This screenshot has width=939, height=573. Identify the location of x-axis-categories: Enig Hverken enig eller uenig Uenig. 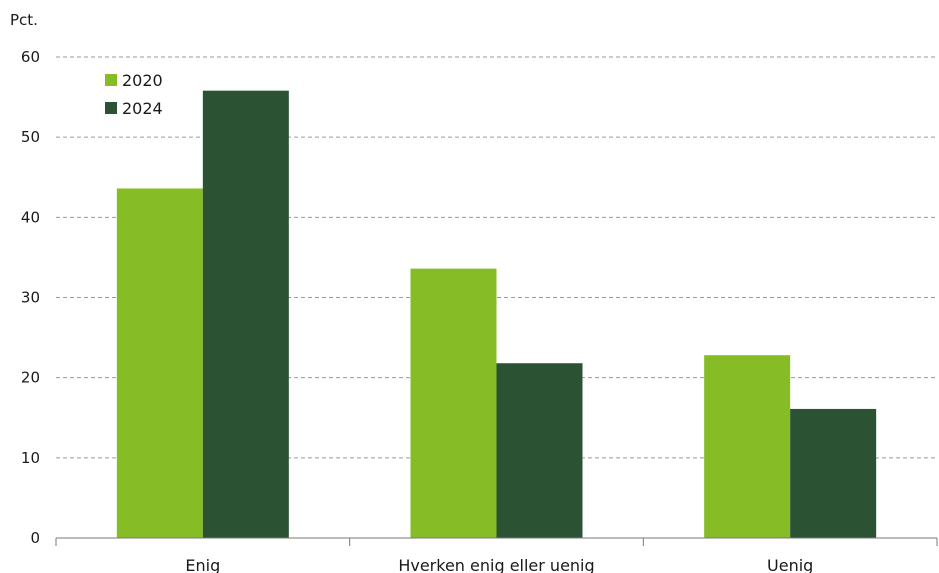
(499, 564).